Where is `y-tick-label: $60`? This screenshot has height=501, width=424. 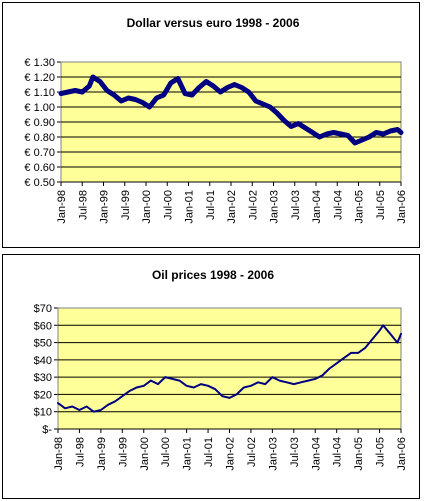 y-tick-label: $60 is located at coordinates (43, 326).